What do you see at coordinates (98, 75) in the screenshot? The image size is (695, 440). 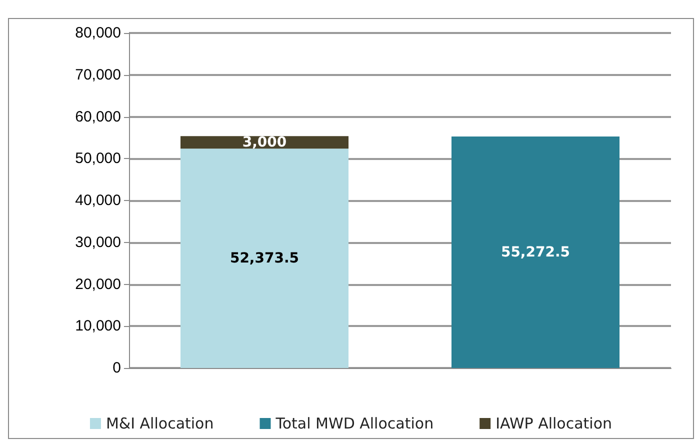 I see `y-tick-label: 70,000` at bounding box center [98, 75].